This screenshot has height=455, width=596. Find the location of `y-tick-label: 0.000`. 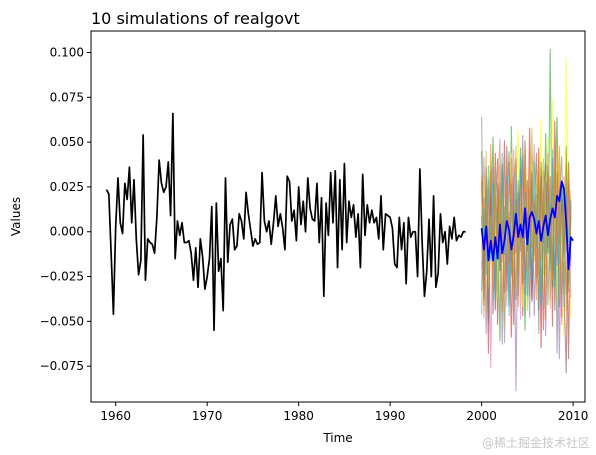

y-tick-label: 0.000 is located at coordinates (67, 232).